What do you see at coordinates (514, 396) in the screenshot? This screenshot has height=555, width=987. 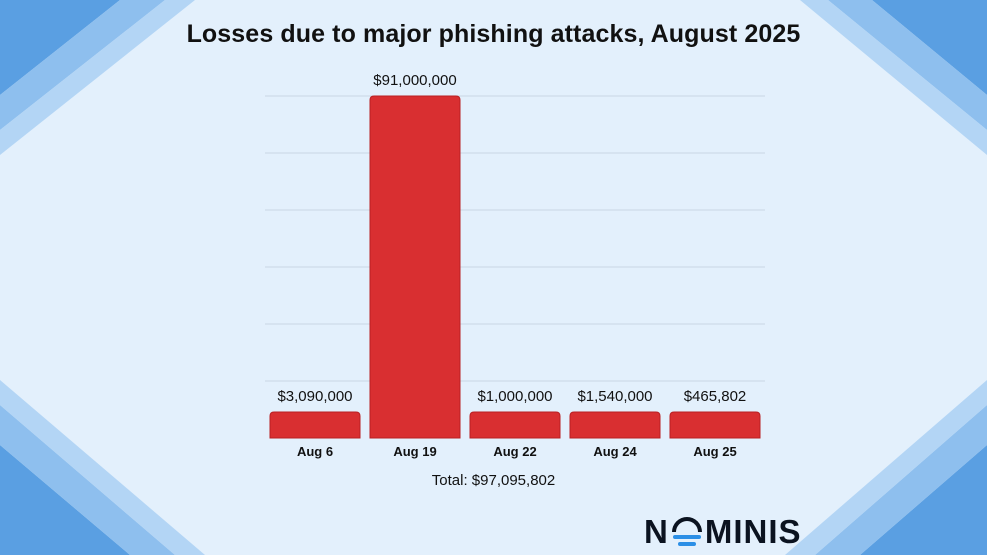 I see `data-label: $1,000,000` at bounding box center [514, 396].